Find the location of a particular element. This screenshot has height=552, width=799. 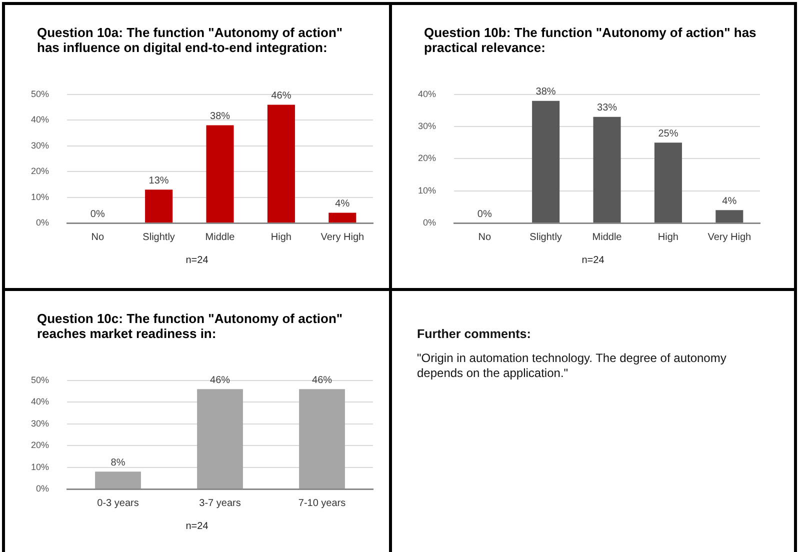

chart-title: Question 10c: The function "Autonomy of action" reaches market readiness in: is located at coordinates (190, 326).